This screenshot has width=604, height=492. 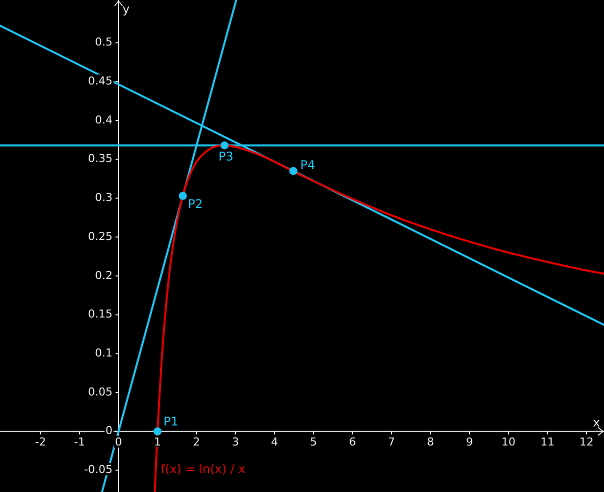 I want to click on x-tick-label: 12, so click(x=586, y=442).